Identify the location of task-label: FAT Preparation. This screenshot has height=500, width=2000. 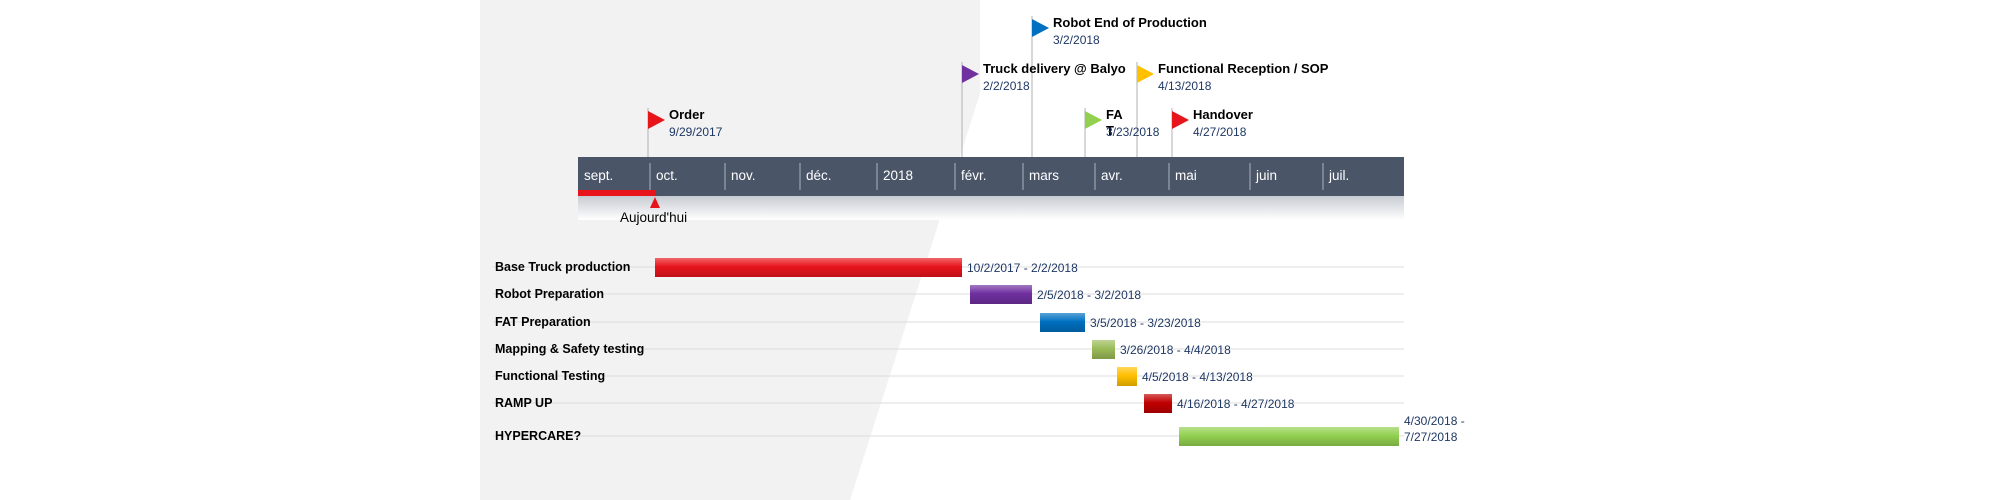
(543, 322).